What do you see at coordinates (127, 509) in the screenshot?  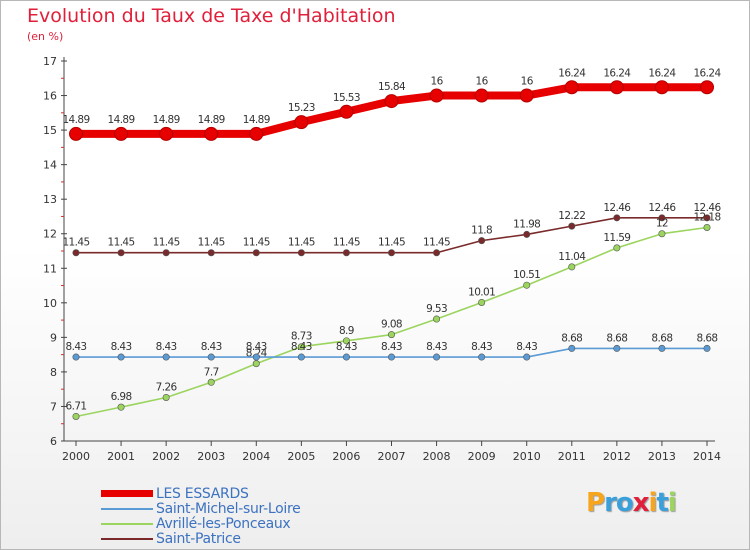 I see `legend-swatch-saint-michel-sur-loire` at bounding box center [127, 509].